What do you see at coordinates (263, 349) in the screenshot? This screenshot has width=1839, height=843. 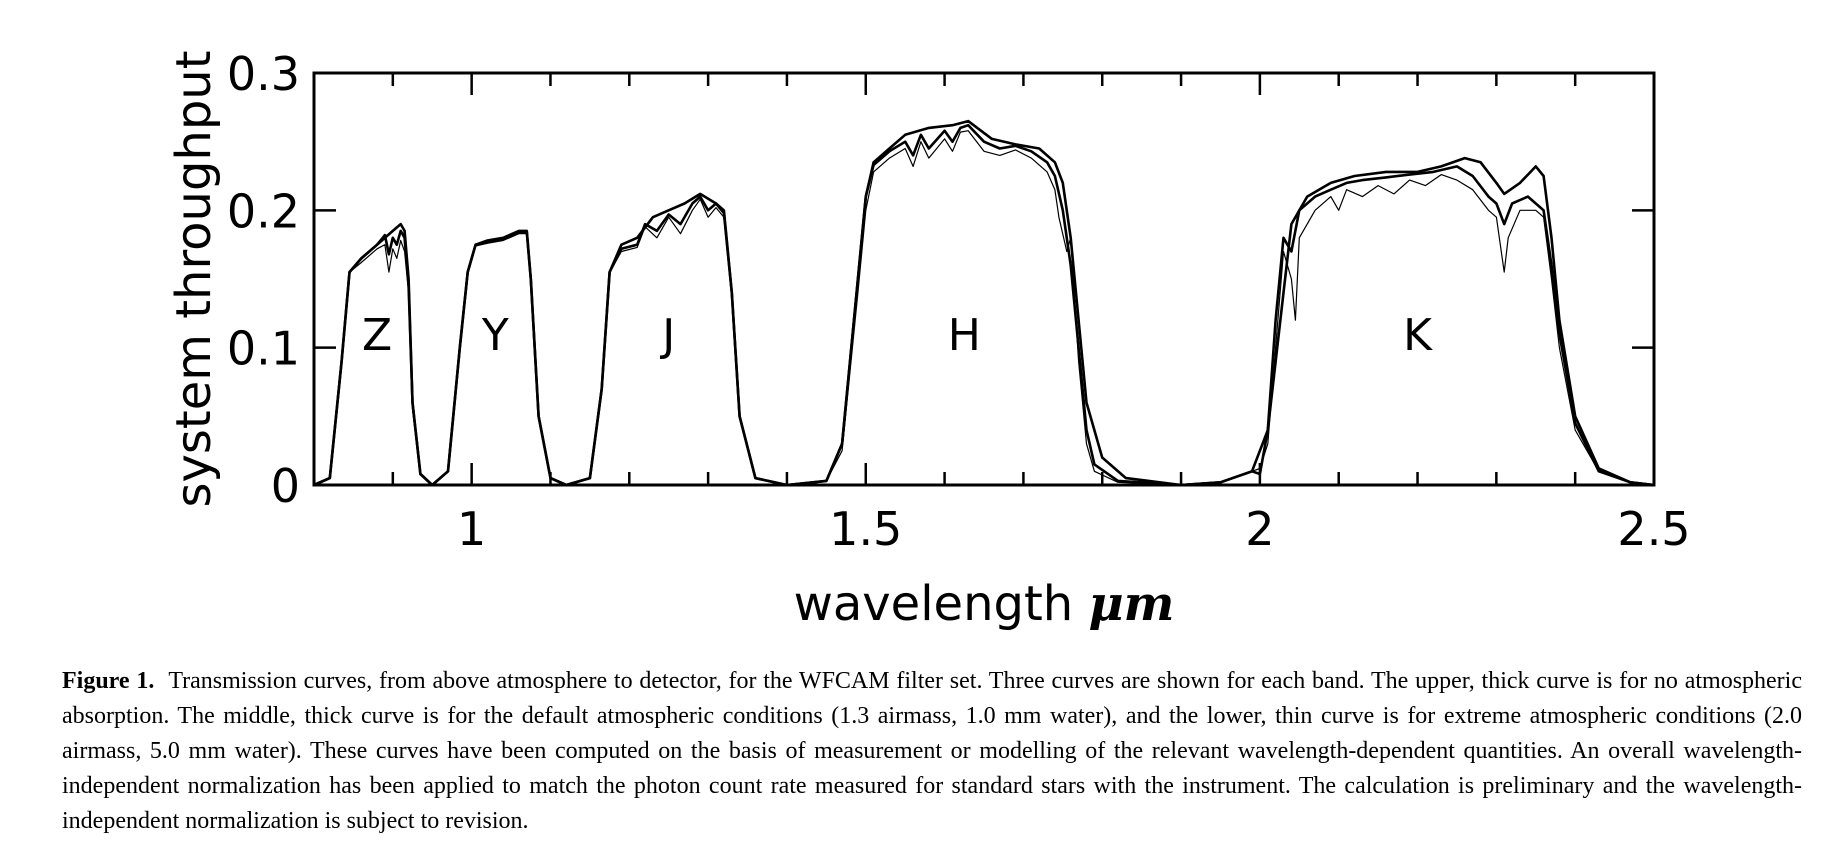 I see `y-tick-label: 0.1` at bounding box center [263, 349].